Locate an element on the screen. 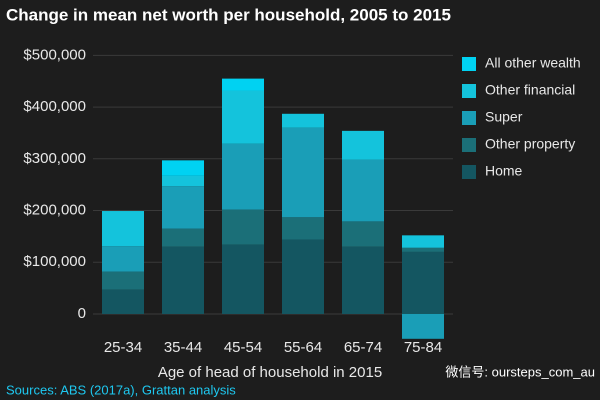  watermark: 微信号: oursteps_com_au is located at coordinates (520, 371).